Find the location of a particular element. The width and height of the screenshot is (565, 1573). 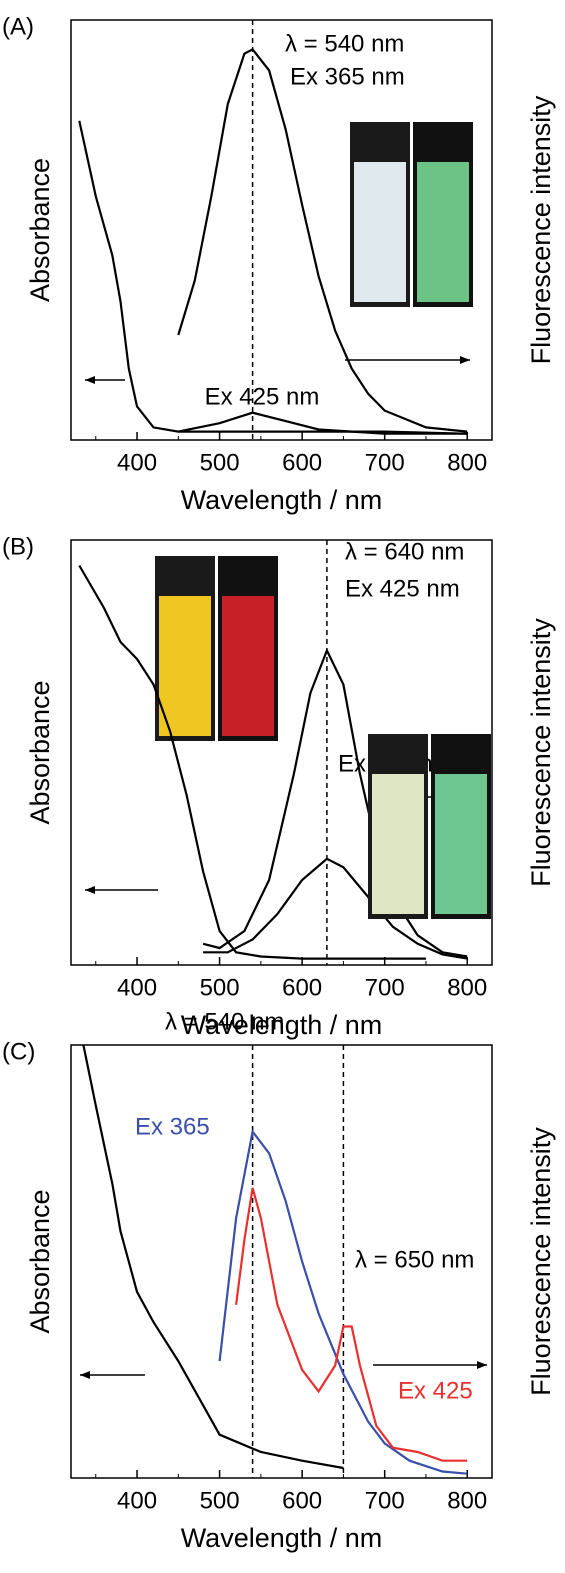

annotation: λ = 650 nm is located at coordinates (414, 1259).